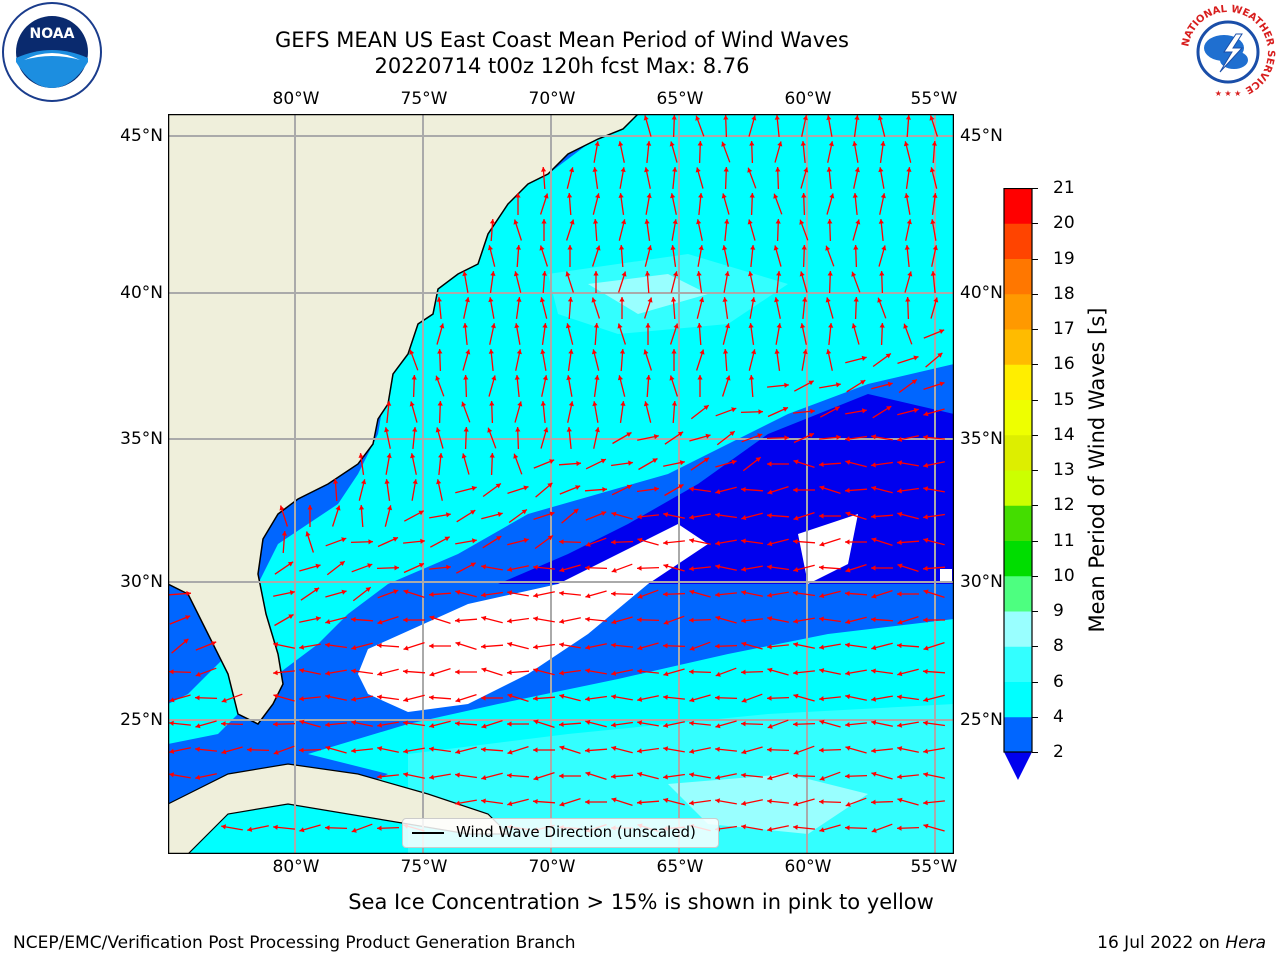  Describe the element at coordinates (1228, 52) in the screenshot. I see `nws-logo: NATIONAL WEATHER SERVICE ★ ★ ★` at that location.